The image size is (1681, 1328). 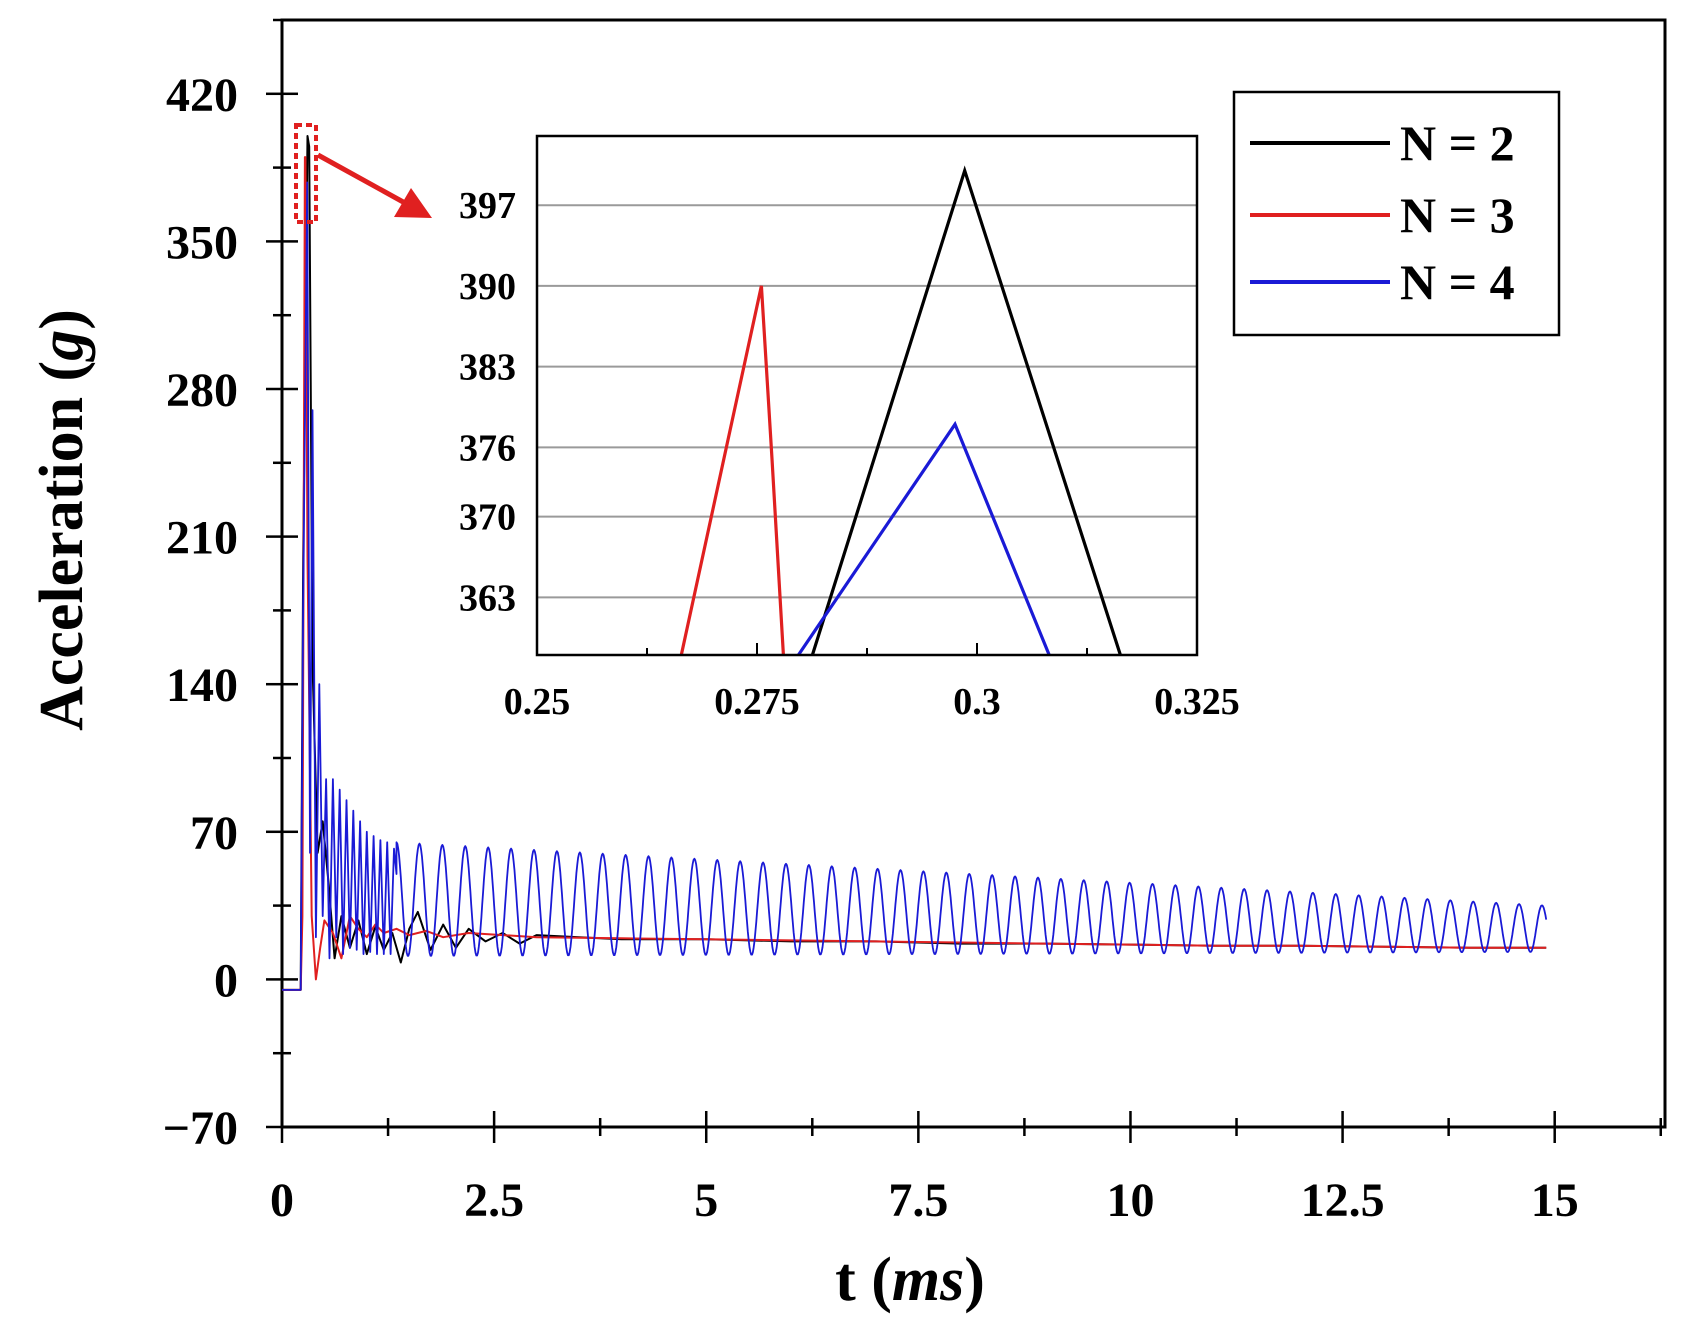 What do you see at coordinates (62, 346) in the screenshot?
I see `y-axis-unit: g` at bounding box center [62, 346].